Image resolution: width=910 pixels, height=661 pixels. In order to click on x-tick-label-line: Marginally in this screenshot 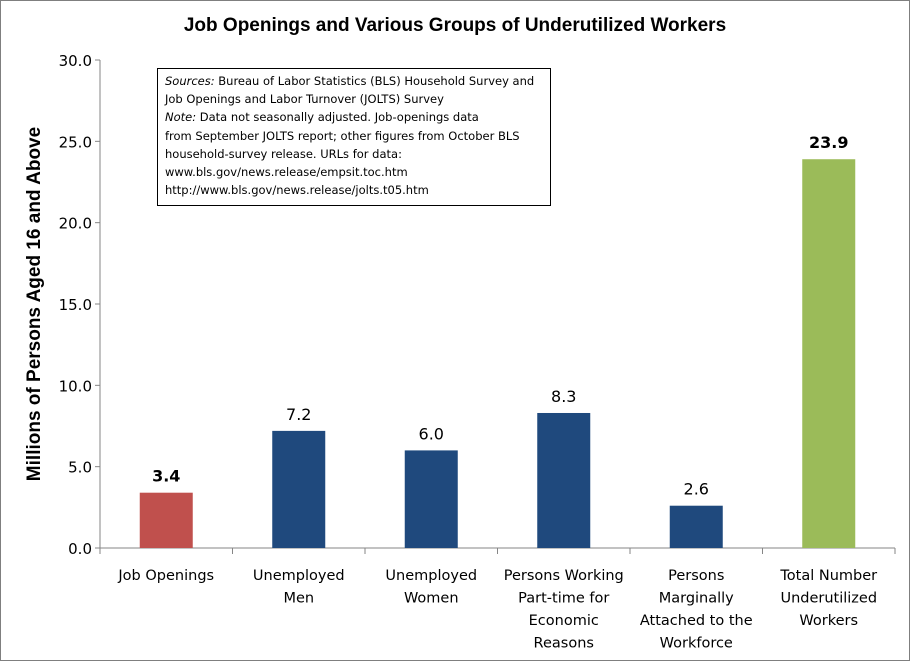, I will do `click(696, 599)`.